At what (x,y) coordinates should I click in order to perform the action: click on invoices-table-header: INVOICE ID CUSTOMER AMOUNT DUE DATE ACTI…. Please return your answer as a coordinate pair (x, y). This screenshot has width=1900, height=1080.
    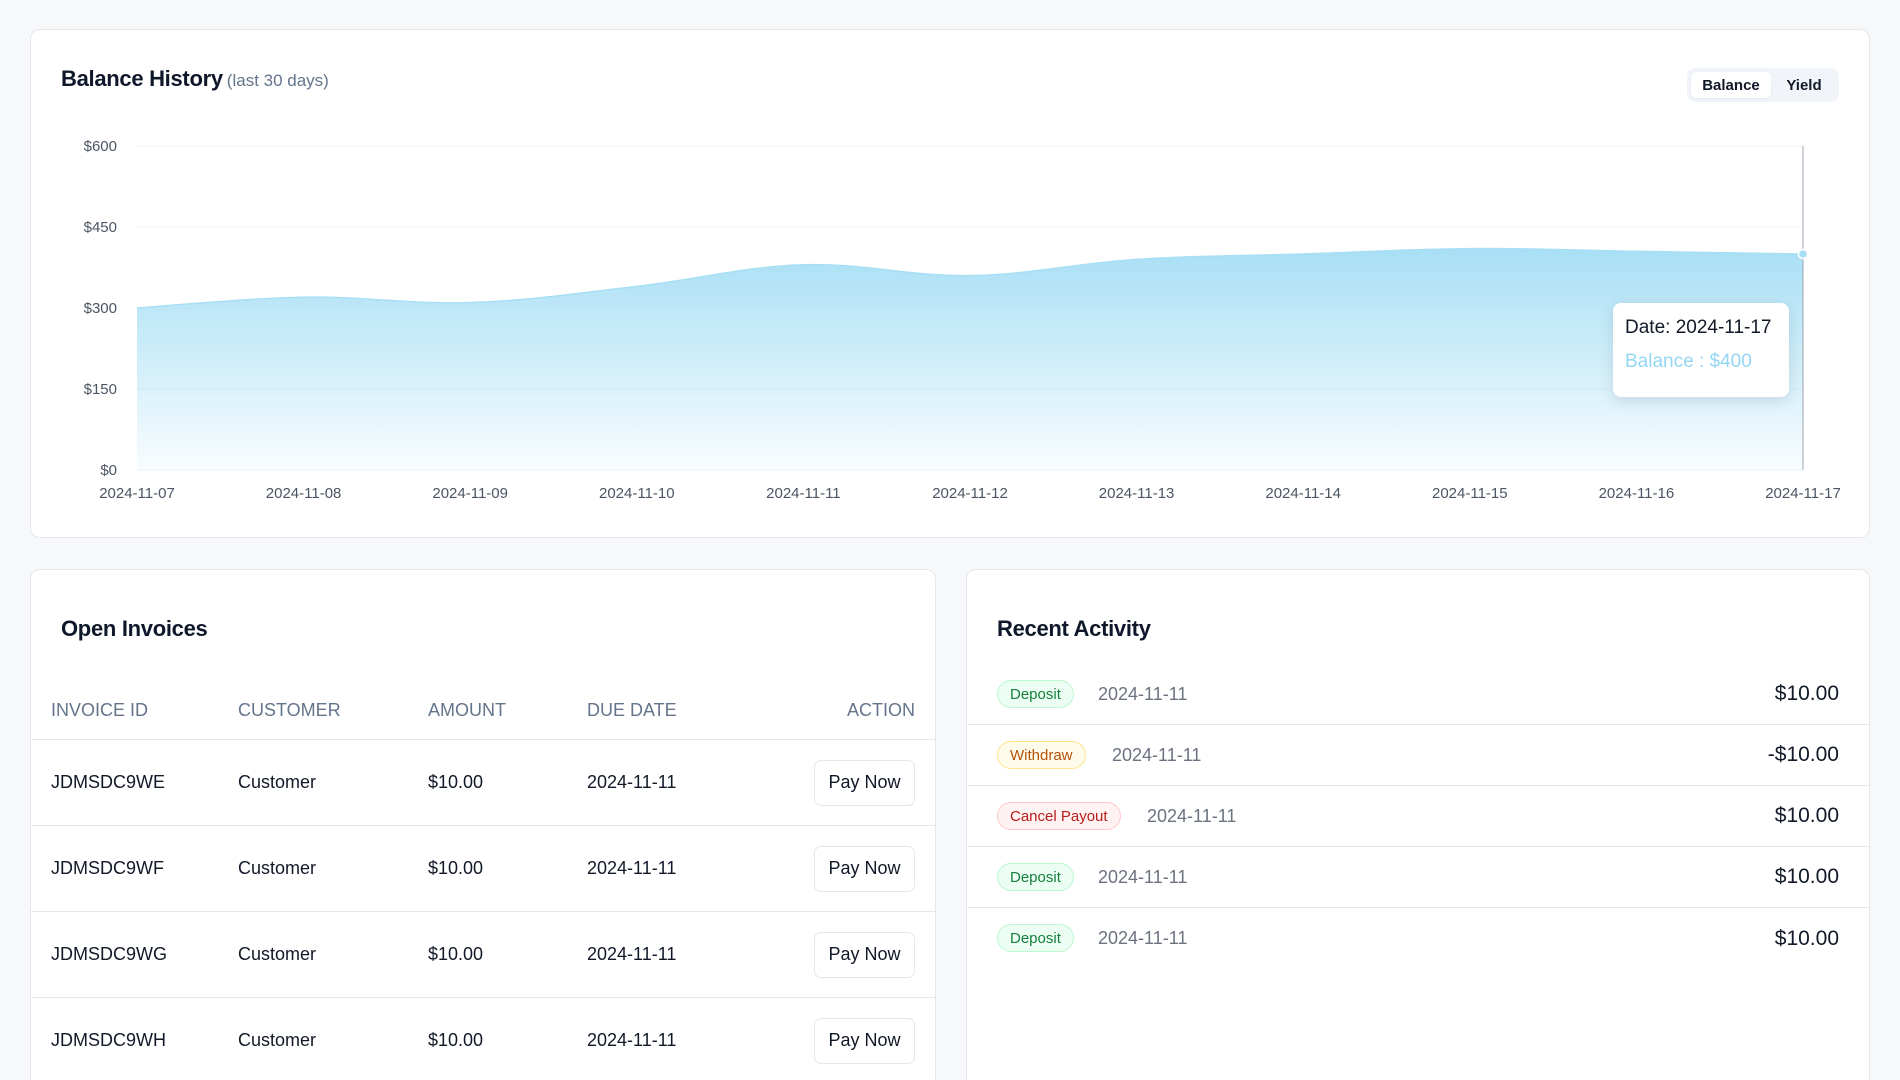
    Looking at the image, I should click on (483, 711).